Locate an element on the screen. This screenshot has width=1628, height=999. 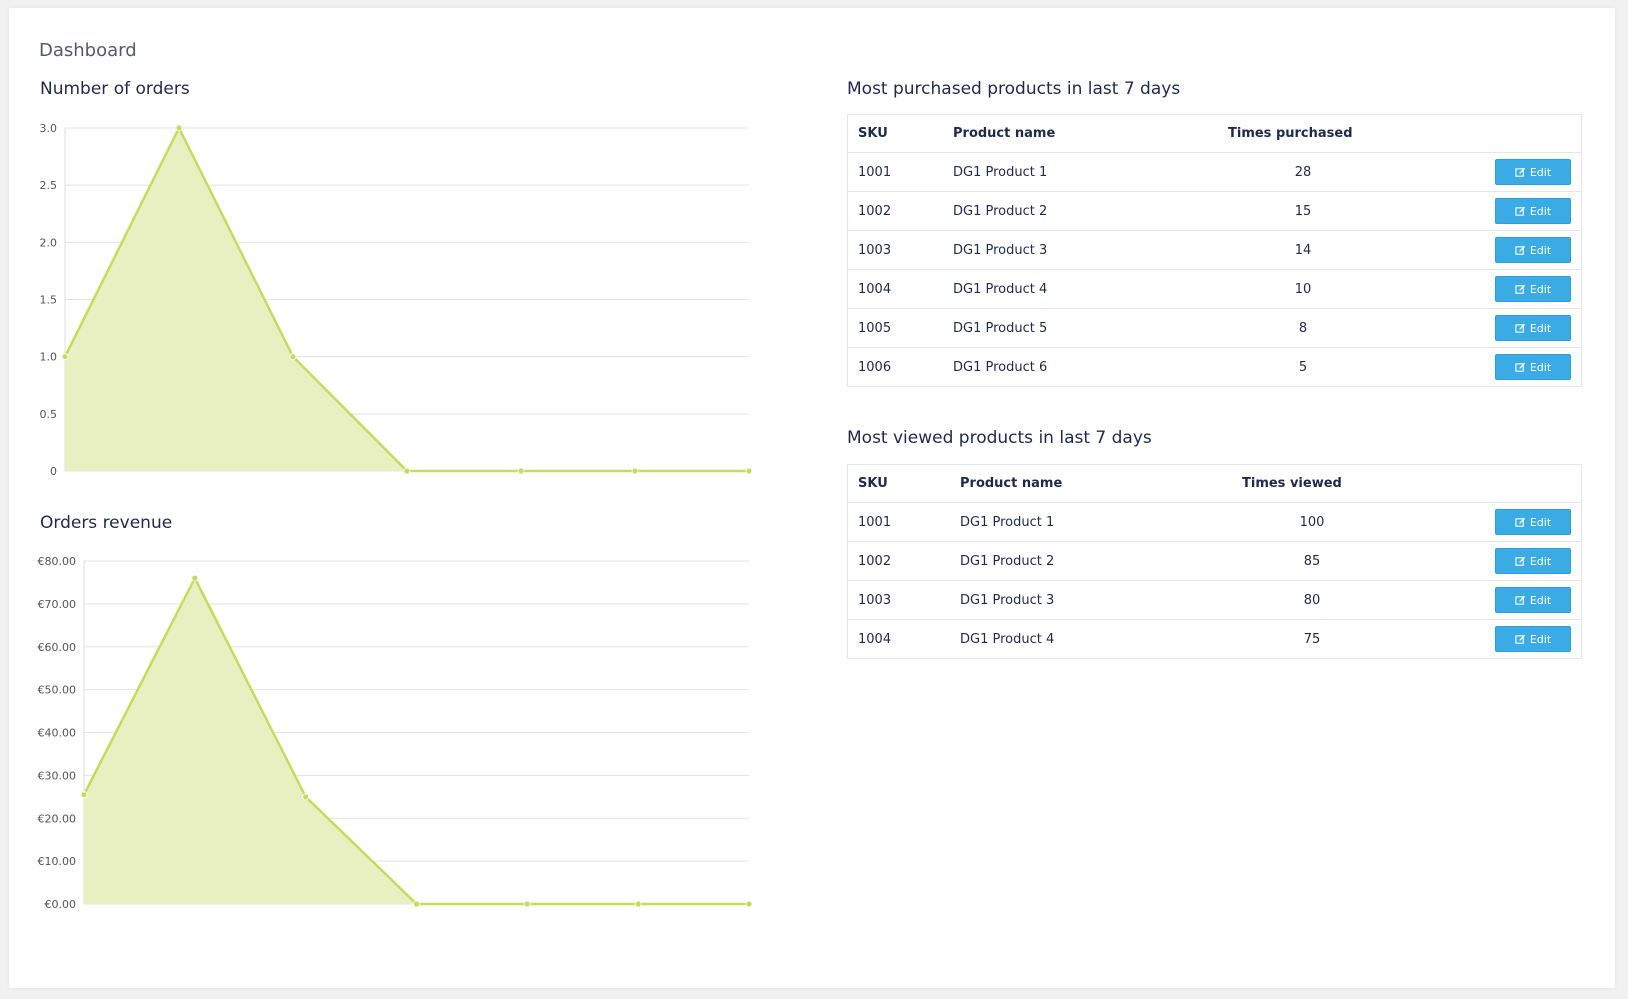
count-cell: 5 is located at coordinates (1303, 367).